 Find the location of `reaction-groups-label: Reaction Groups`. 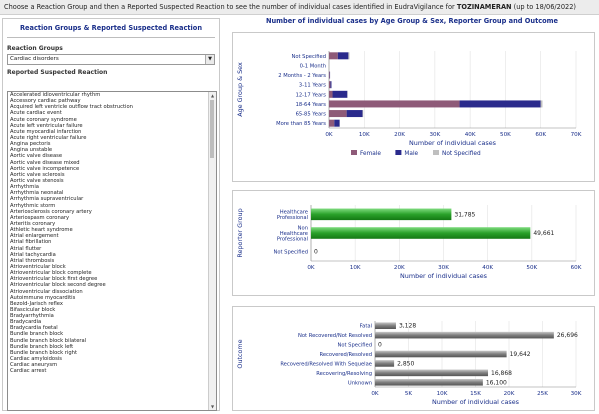

reaction-groups-label: Reaction Groups is located at coordinates (113, 48).